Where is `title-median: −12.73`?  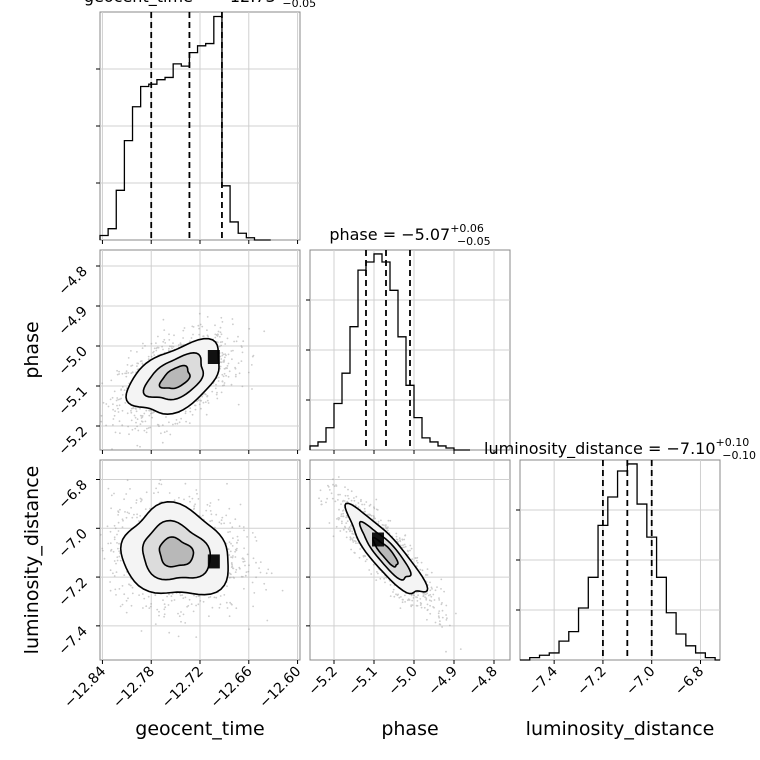 title-median: −12.73 is located at coordinates (245, 3).